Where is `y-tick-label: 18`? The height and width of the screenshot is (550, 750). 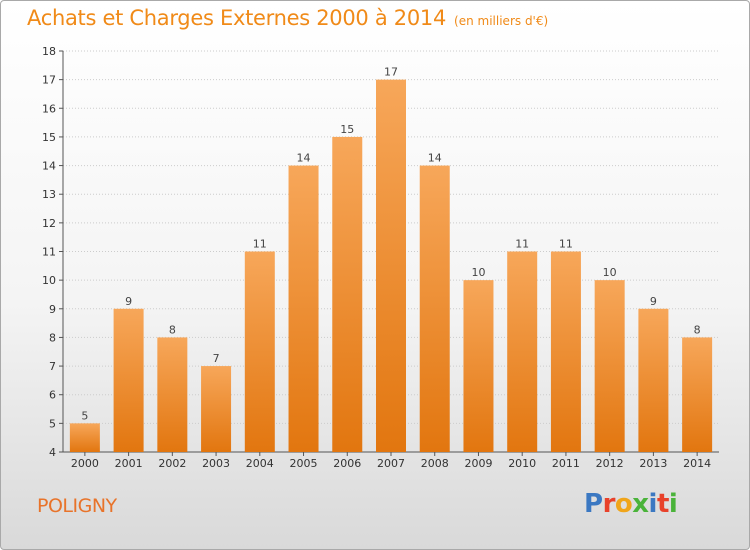 y-tick-label: 18 is located at coordinates (49, 51).